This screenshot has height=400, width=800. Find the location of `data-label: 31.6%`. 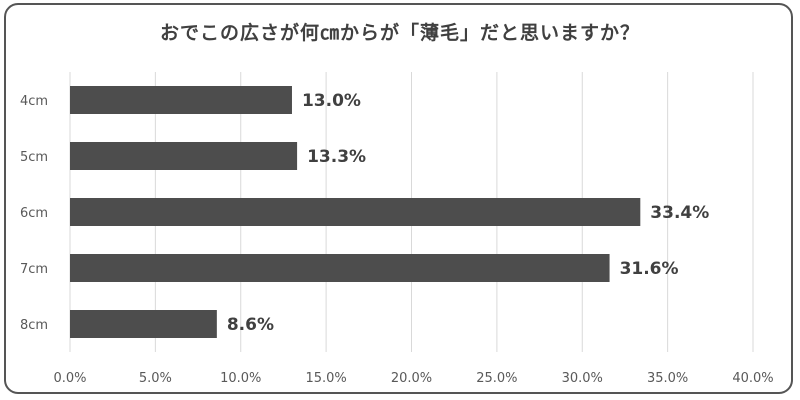

data-label: 31.6% is located at coordinates (649, 269).